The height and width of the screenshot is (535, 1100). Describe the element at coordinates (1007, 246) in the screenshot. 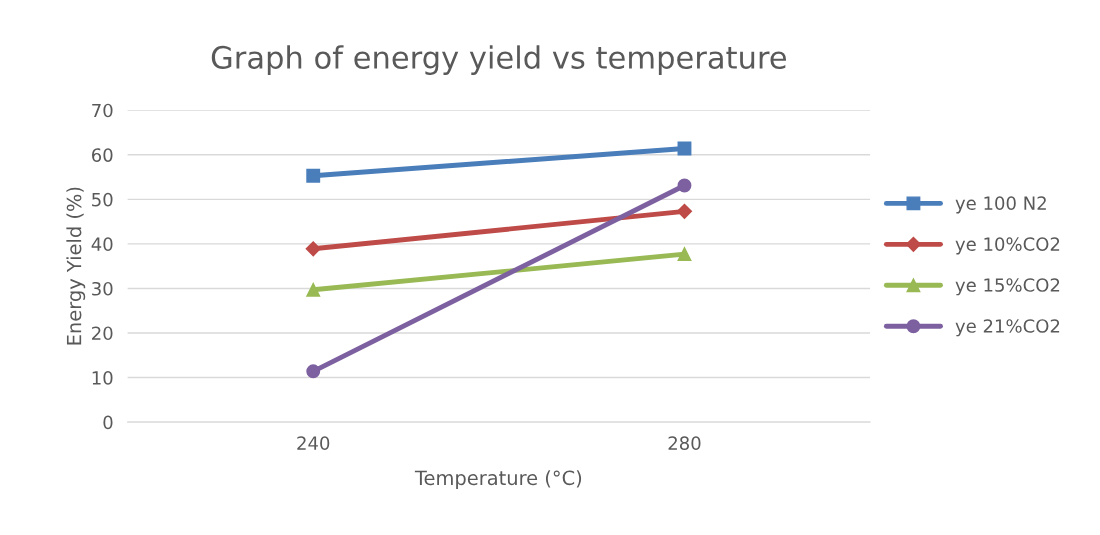

I see `legend-label: ye 10%CO2` at that location.